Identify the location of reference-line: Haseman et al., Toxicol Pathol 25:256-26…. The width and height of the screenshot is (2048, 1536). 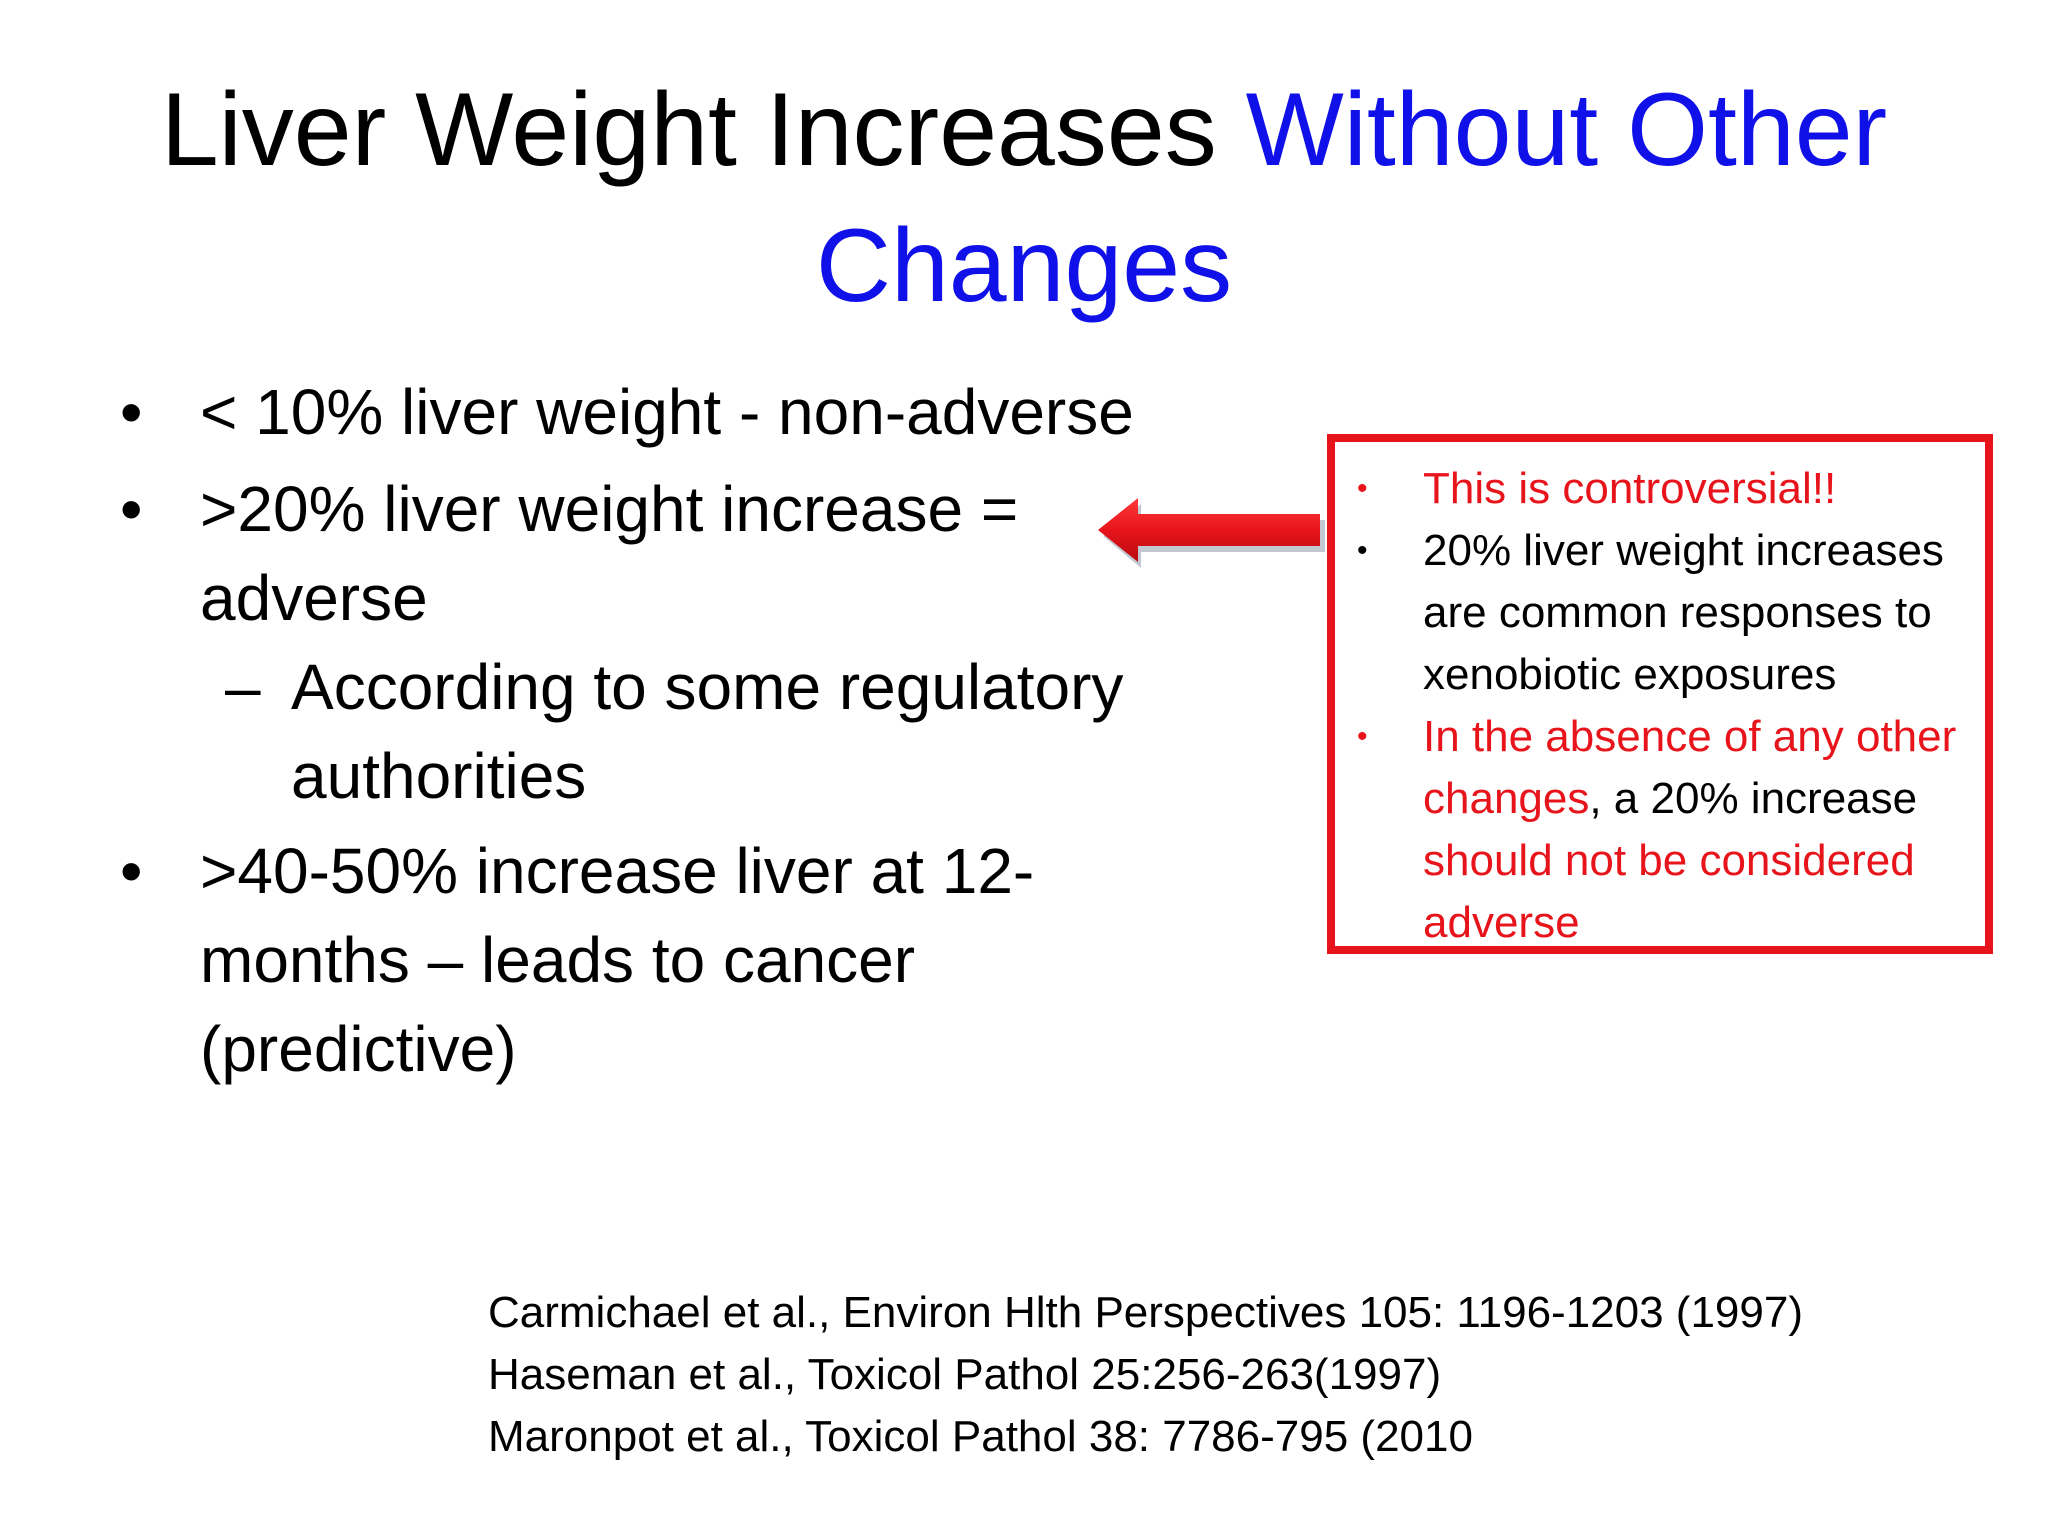
(965, 1374).